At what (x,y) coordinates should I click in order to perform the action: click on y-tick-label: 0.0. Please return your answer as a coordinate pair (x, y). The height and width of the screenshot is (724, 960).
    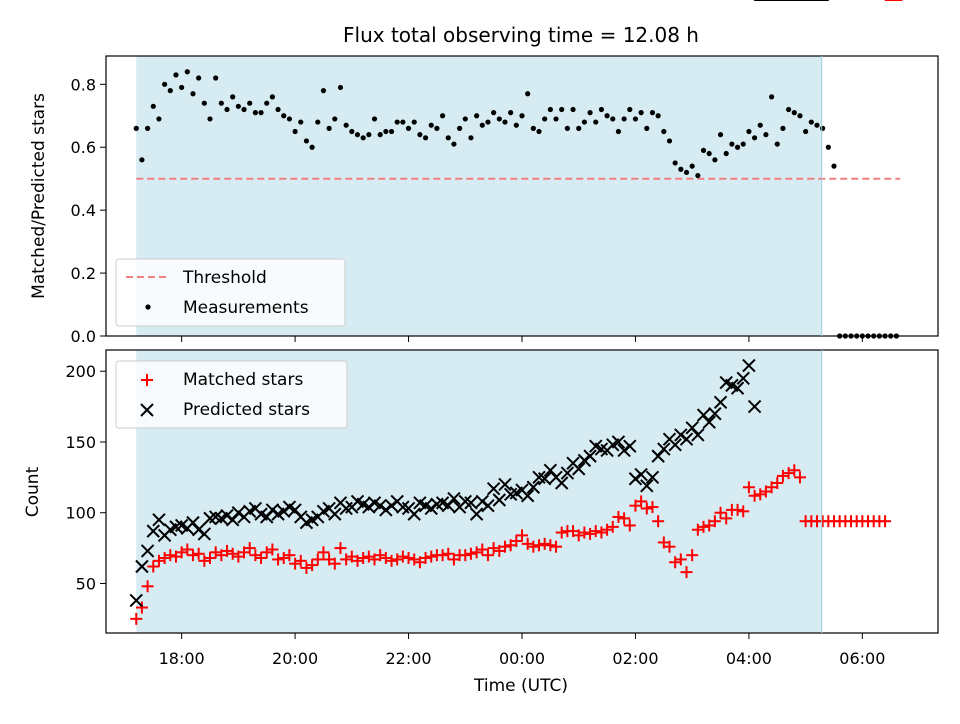
    Looking at the image, I should click on (83, 336).